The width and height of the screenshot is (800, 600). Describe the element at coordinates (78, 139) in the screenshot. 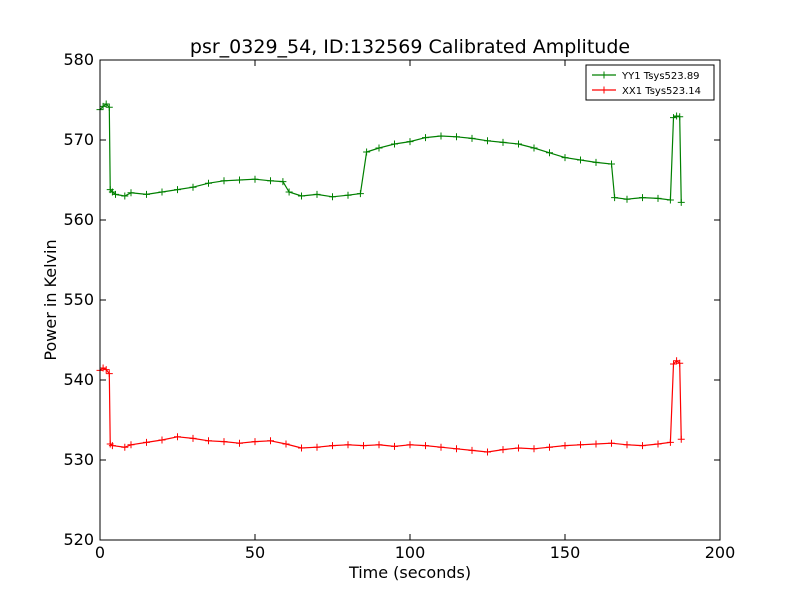

I see `y-tick-label: 570` at that location.